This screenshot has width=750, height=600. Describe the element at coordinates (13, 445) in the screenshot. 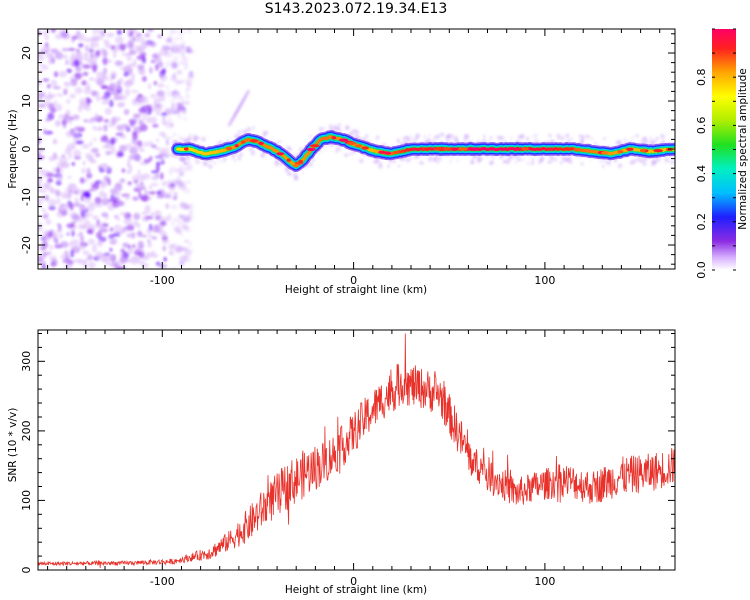

I see `snr-ylabel: SNR (10 * v/v)` at that location.